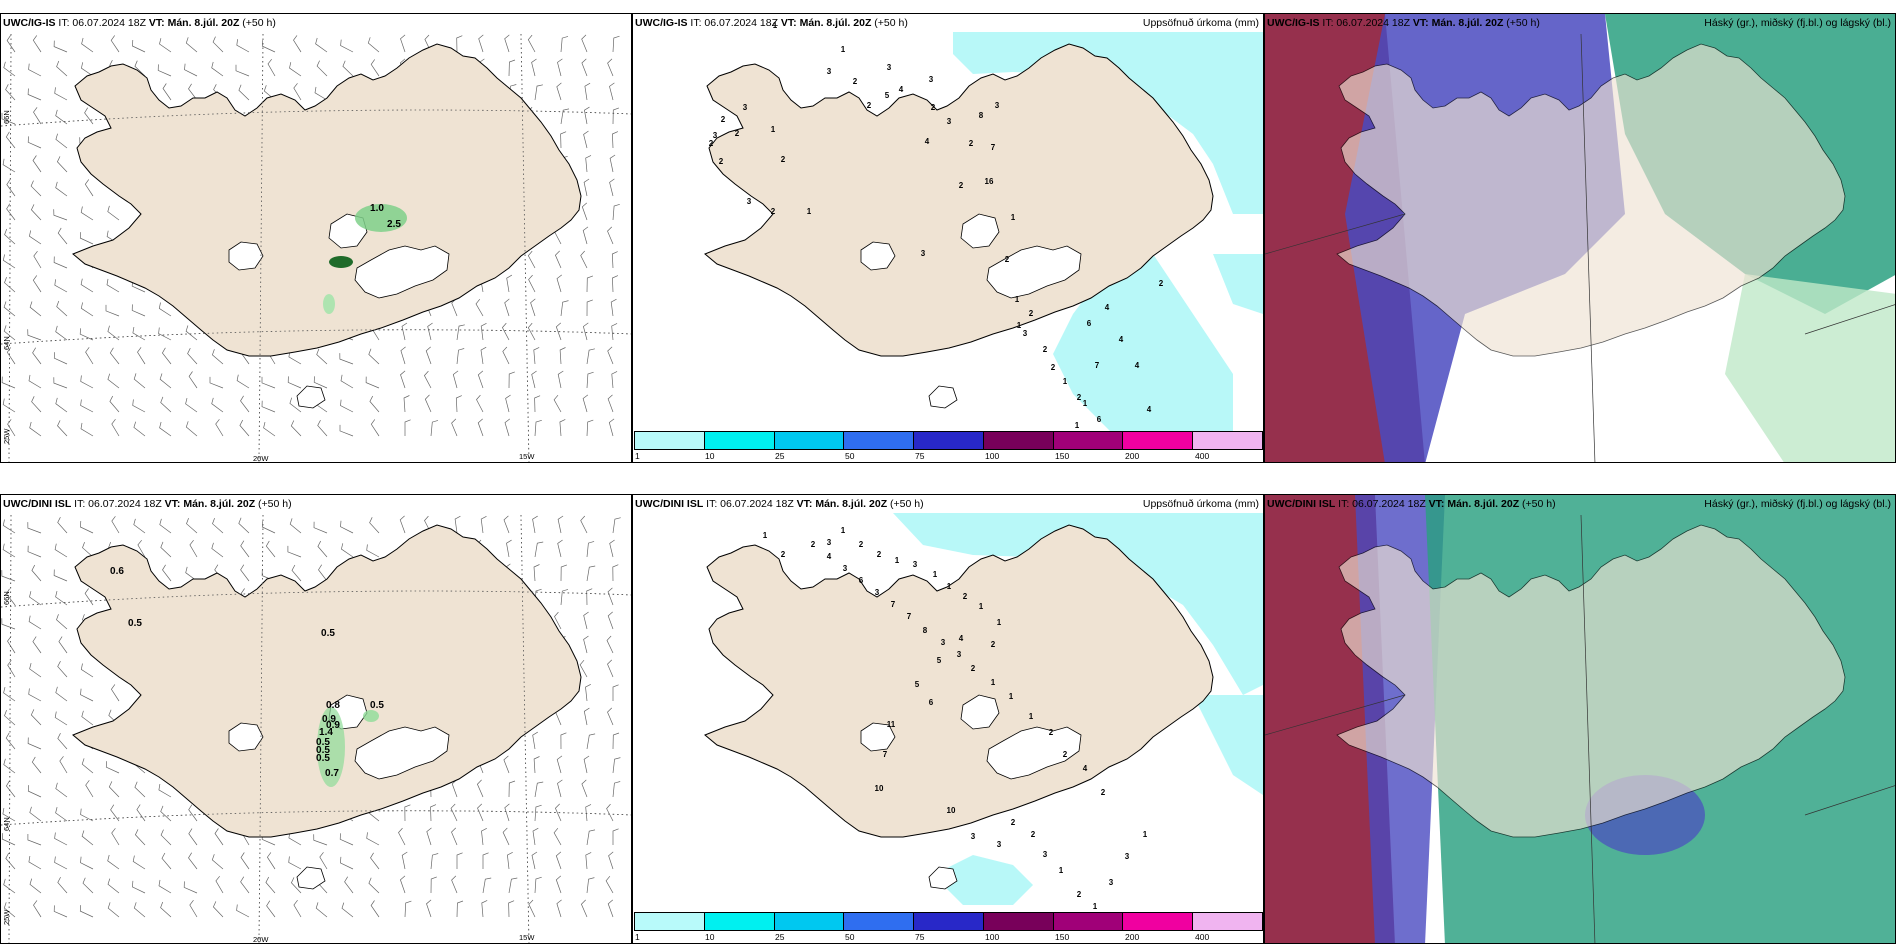 Image resolution: width=1900 pixels, height=950 pixels. Describe the element at coordinates (1202, 456) in the screenshot. I see `colorbar-tick-label: 400` at that location.